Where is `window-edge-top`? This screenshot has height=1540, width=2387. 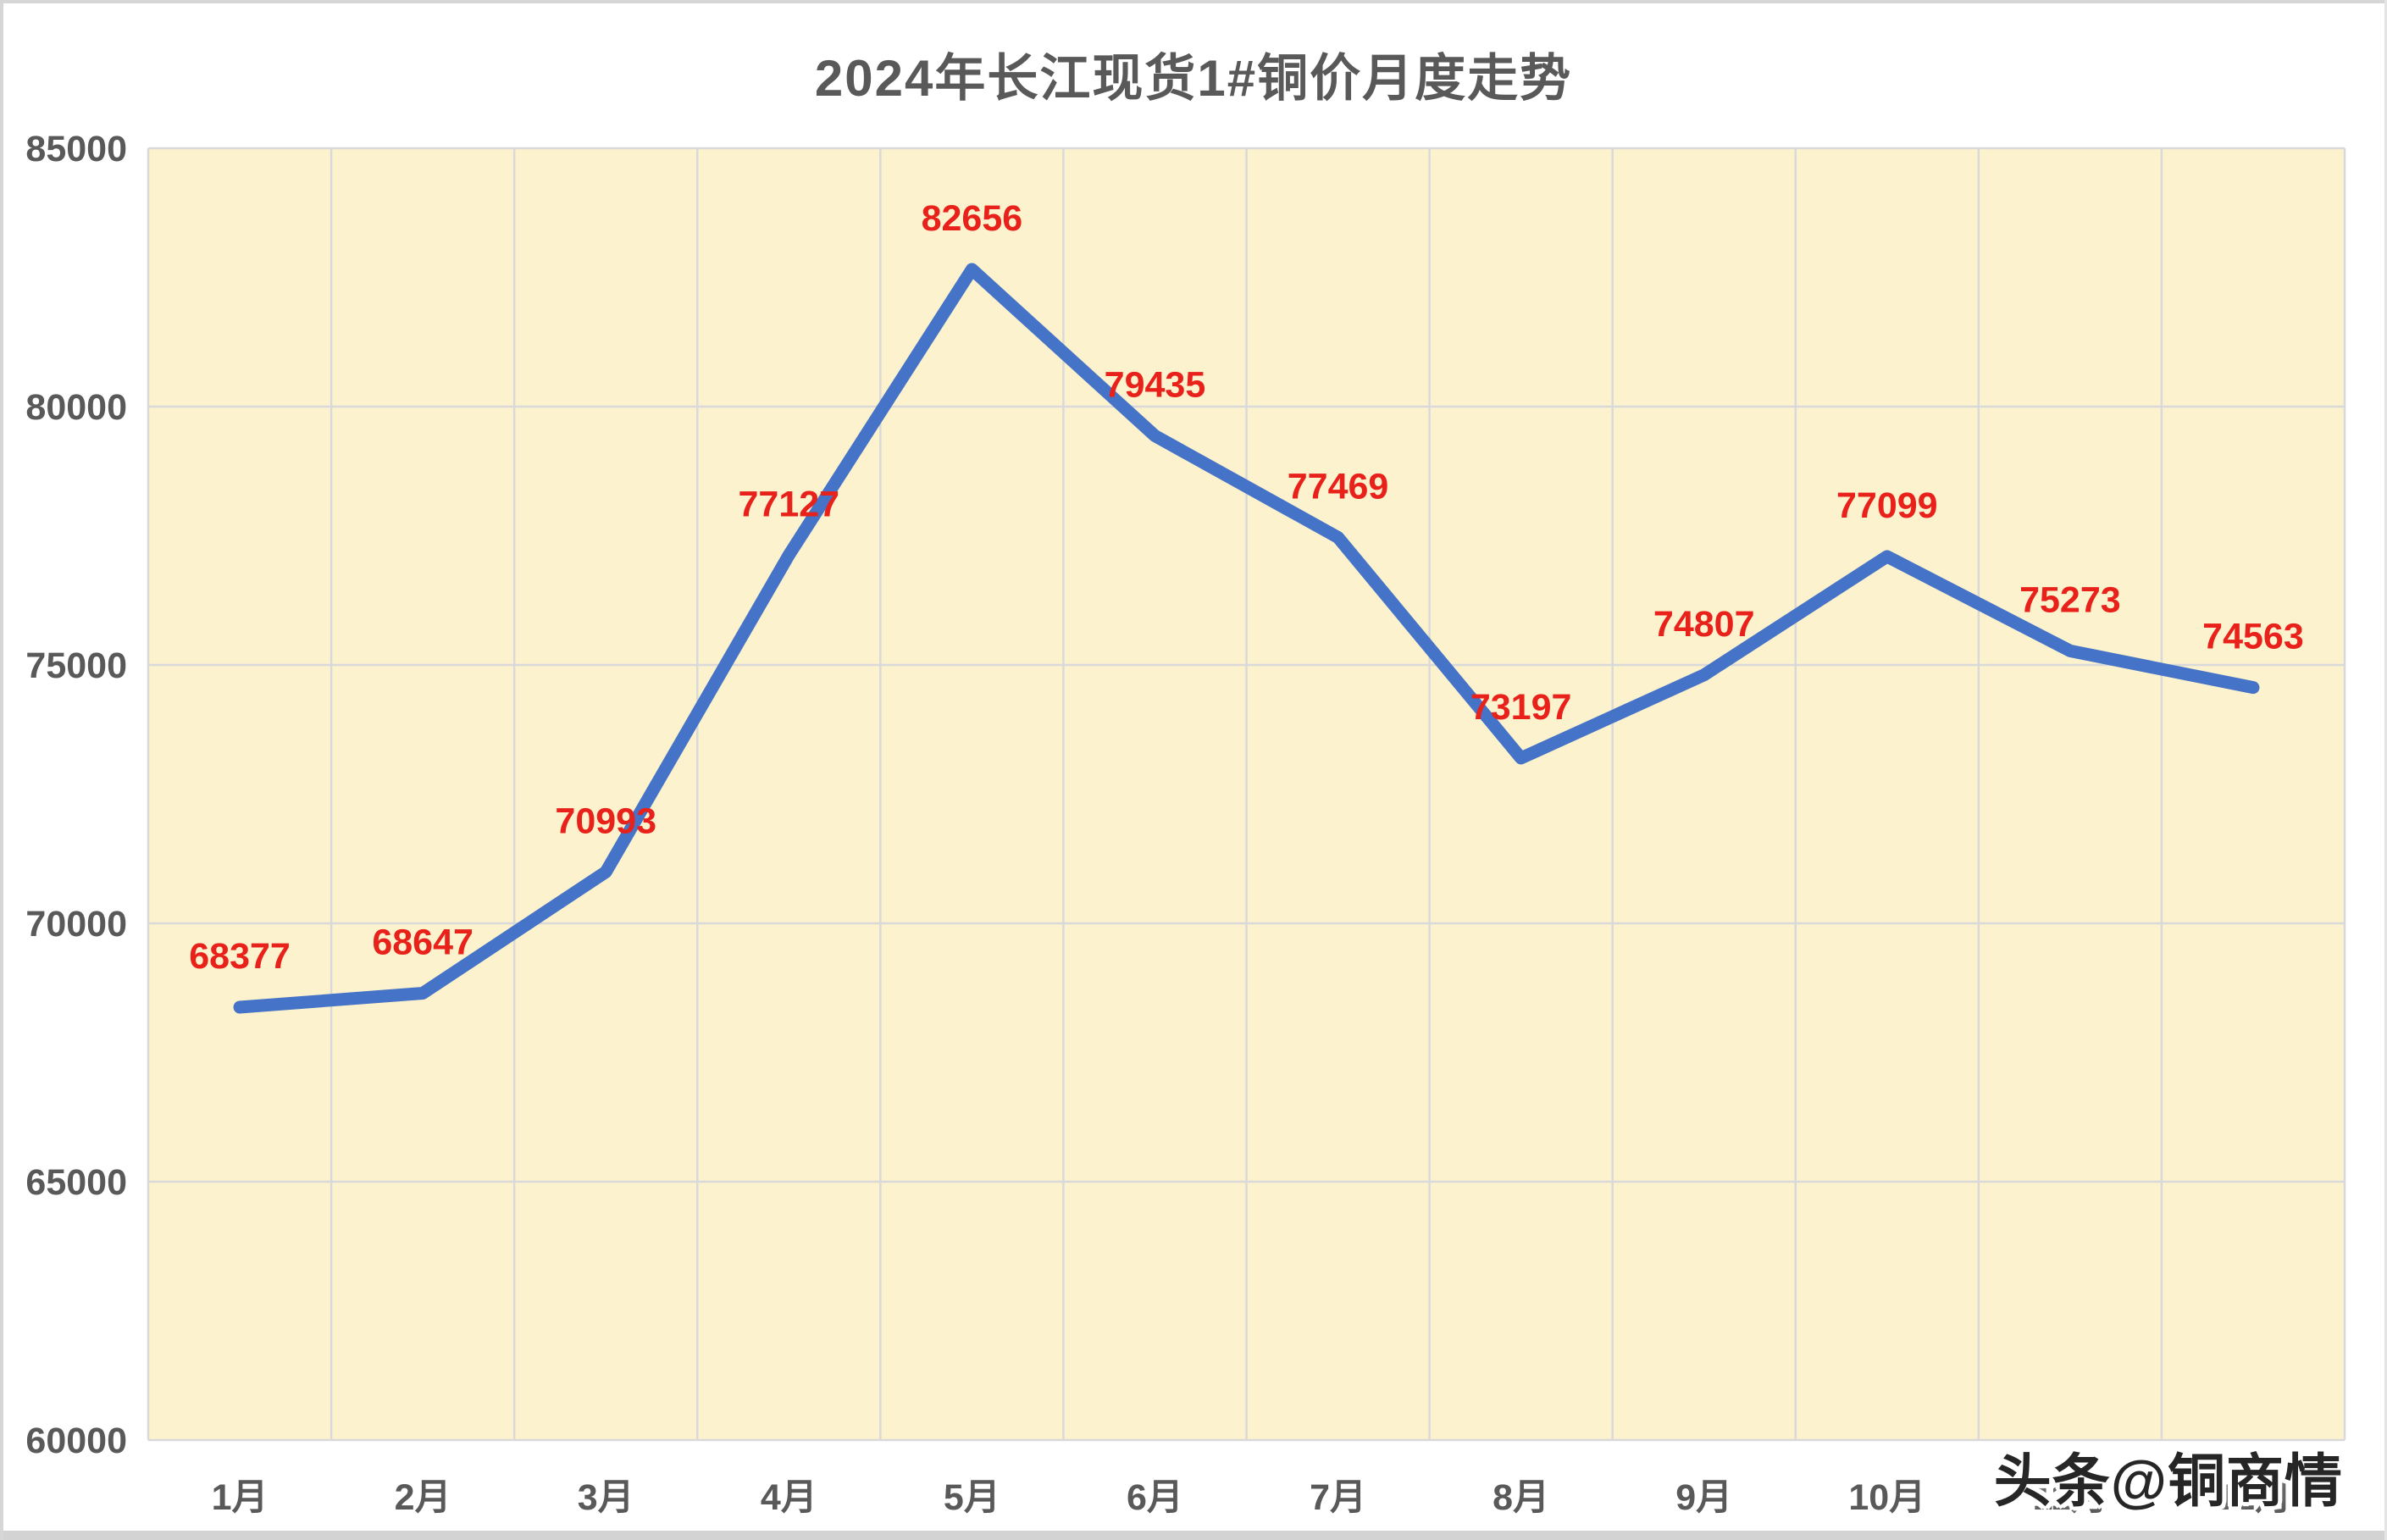 window-edge-top is located at coordinates (1193, 1).